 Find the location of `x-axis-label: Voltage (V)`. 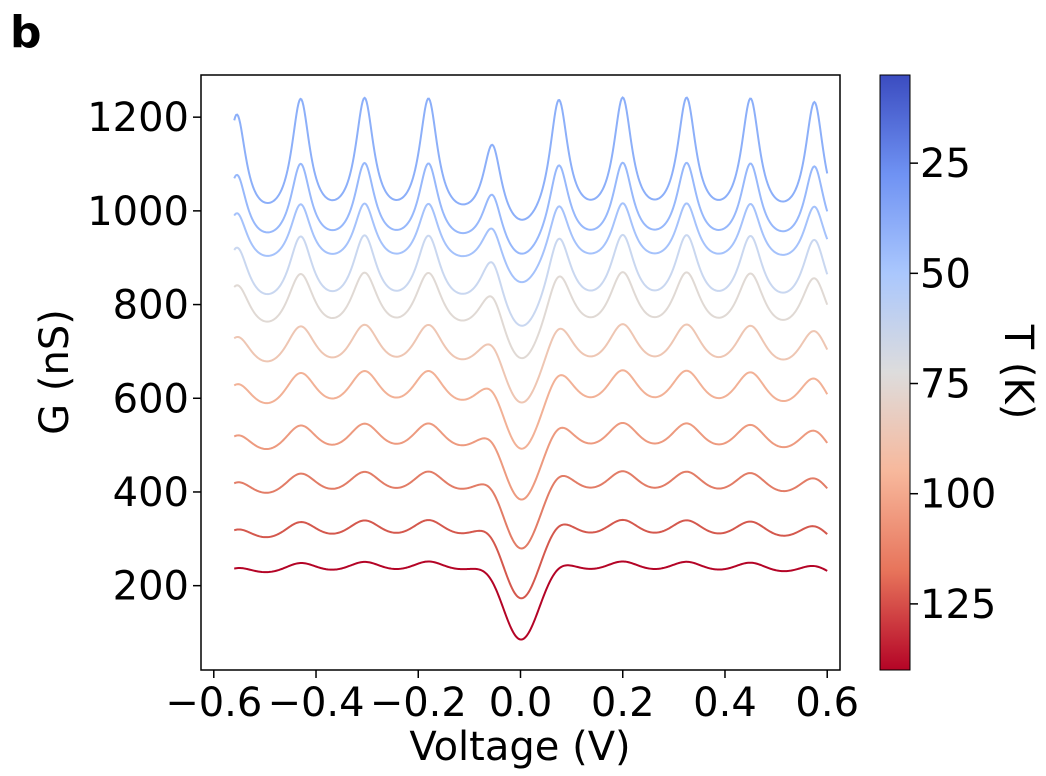

x-axis-label: Voltage (V) is located at coordinates (519, 747).